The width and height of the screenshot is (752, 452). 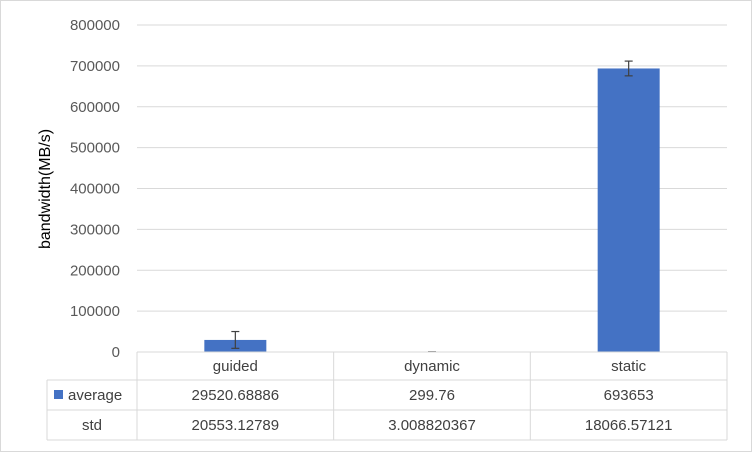 What do you see at coordinates (95, 25) in the screenshot?
I see `y-tick-label: 800000` at bounding box center [95, 25].